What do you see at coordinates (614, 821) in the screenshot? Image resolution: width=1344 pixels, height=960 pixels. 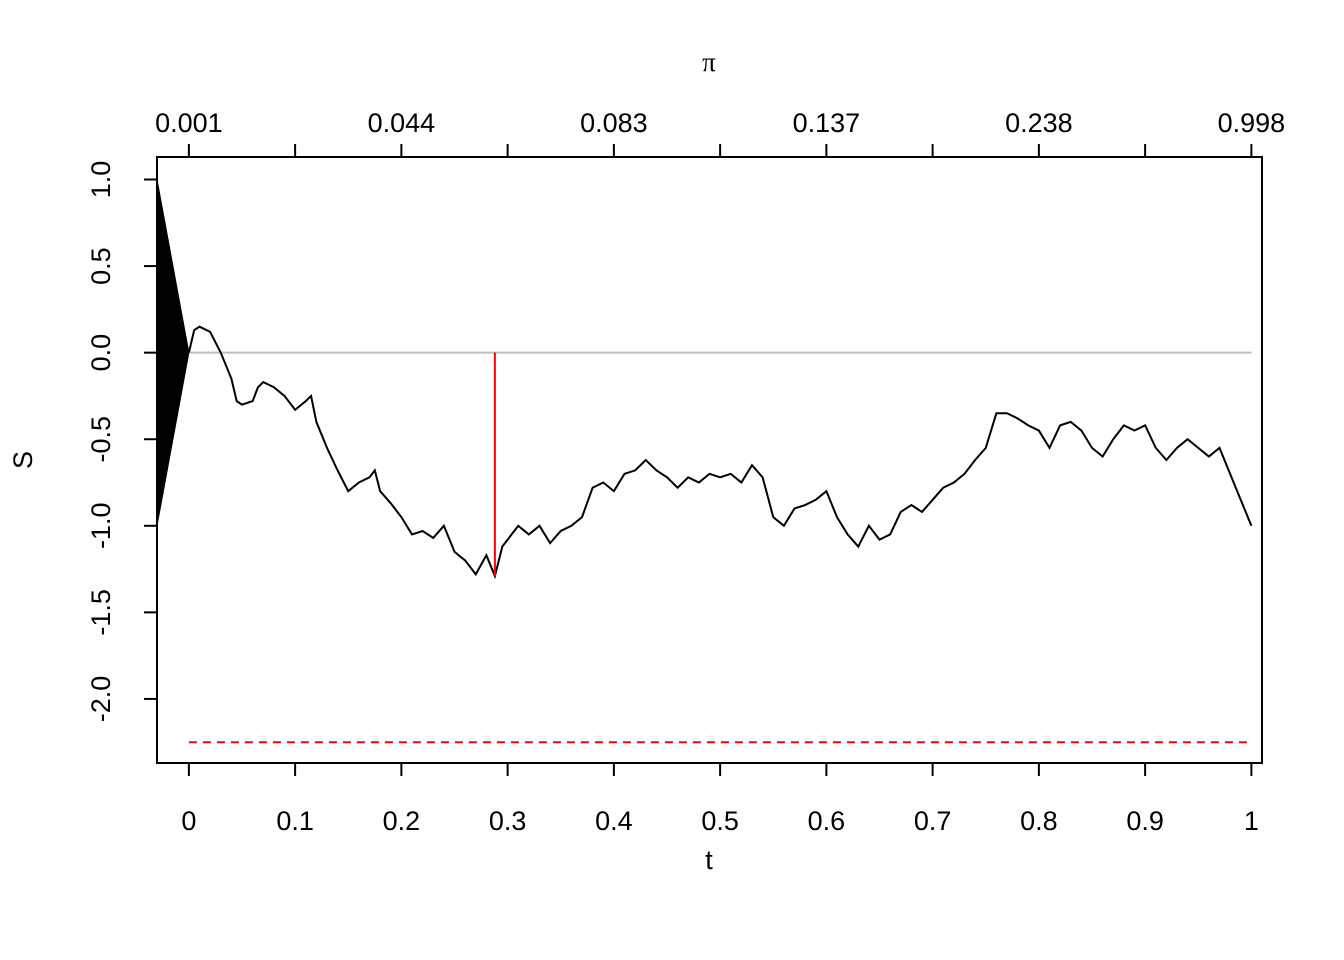 I see `x-tick-label: 0.4` at bounding box center [614, 821].